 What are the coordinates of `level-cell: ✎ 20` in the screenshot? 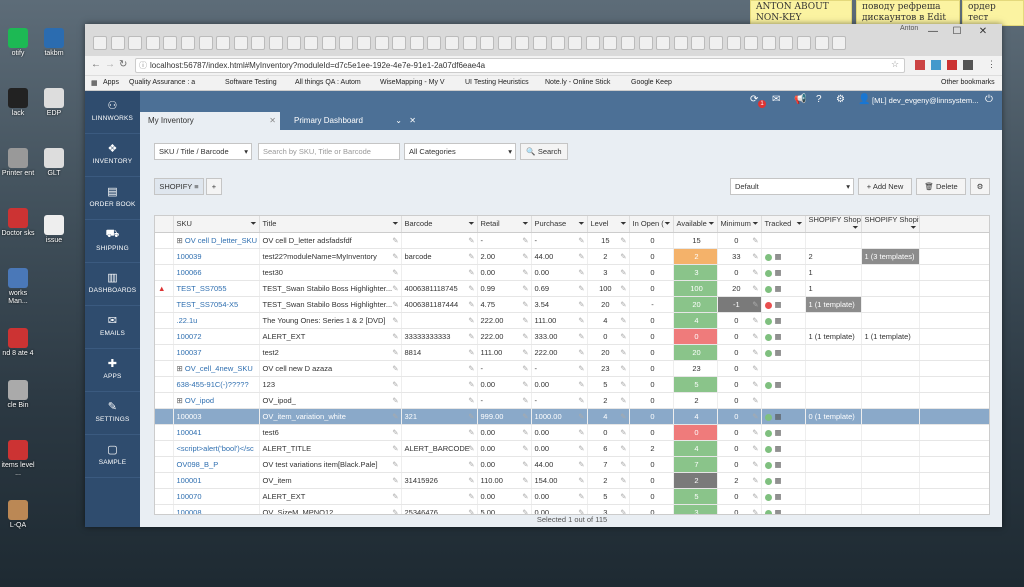 It's located at (608, 352).